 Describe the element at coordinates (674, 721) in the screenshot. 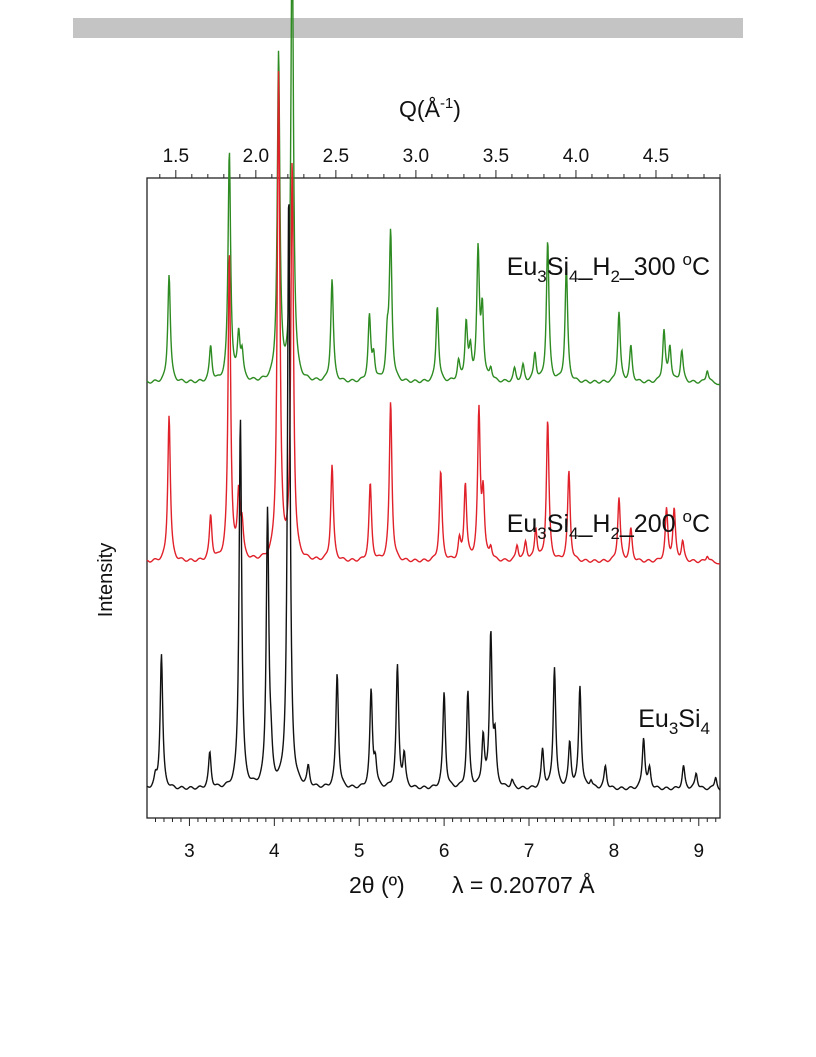

I see `series-label: Eu3Si4` at that location.